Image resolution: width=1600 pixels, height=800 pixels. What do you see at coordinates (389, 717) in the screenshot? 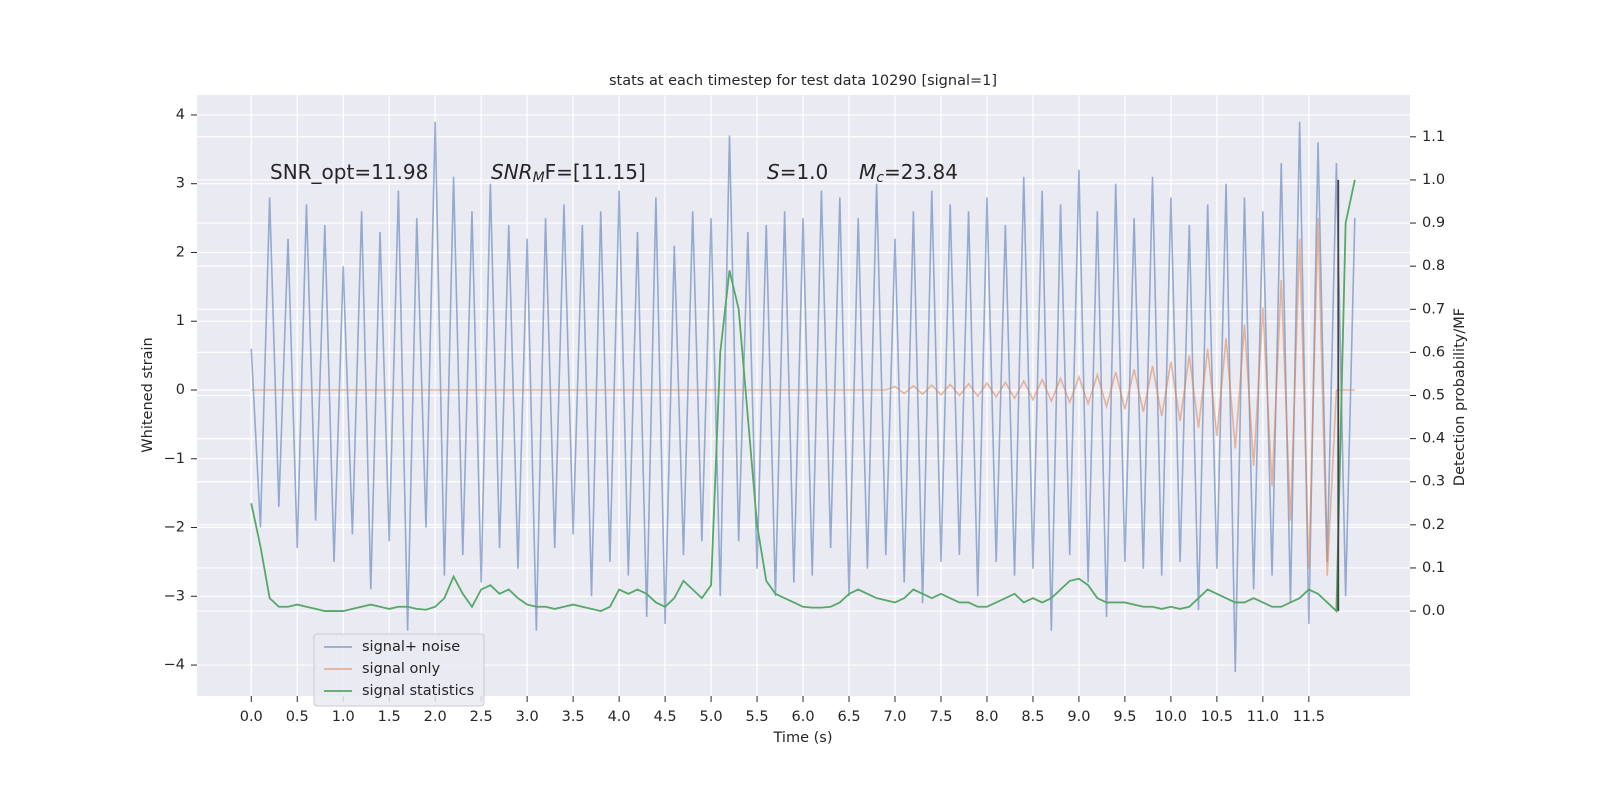
I see `x-tick-label: 1.5` at bounding box center [389, 717].